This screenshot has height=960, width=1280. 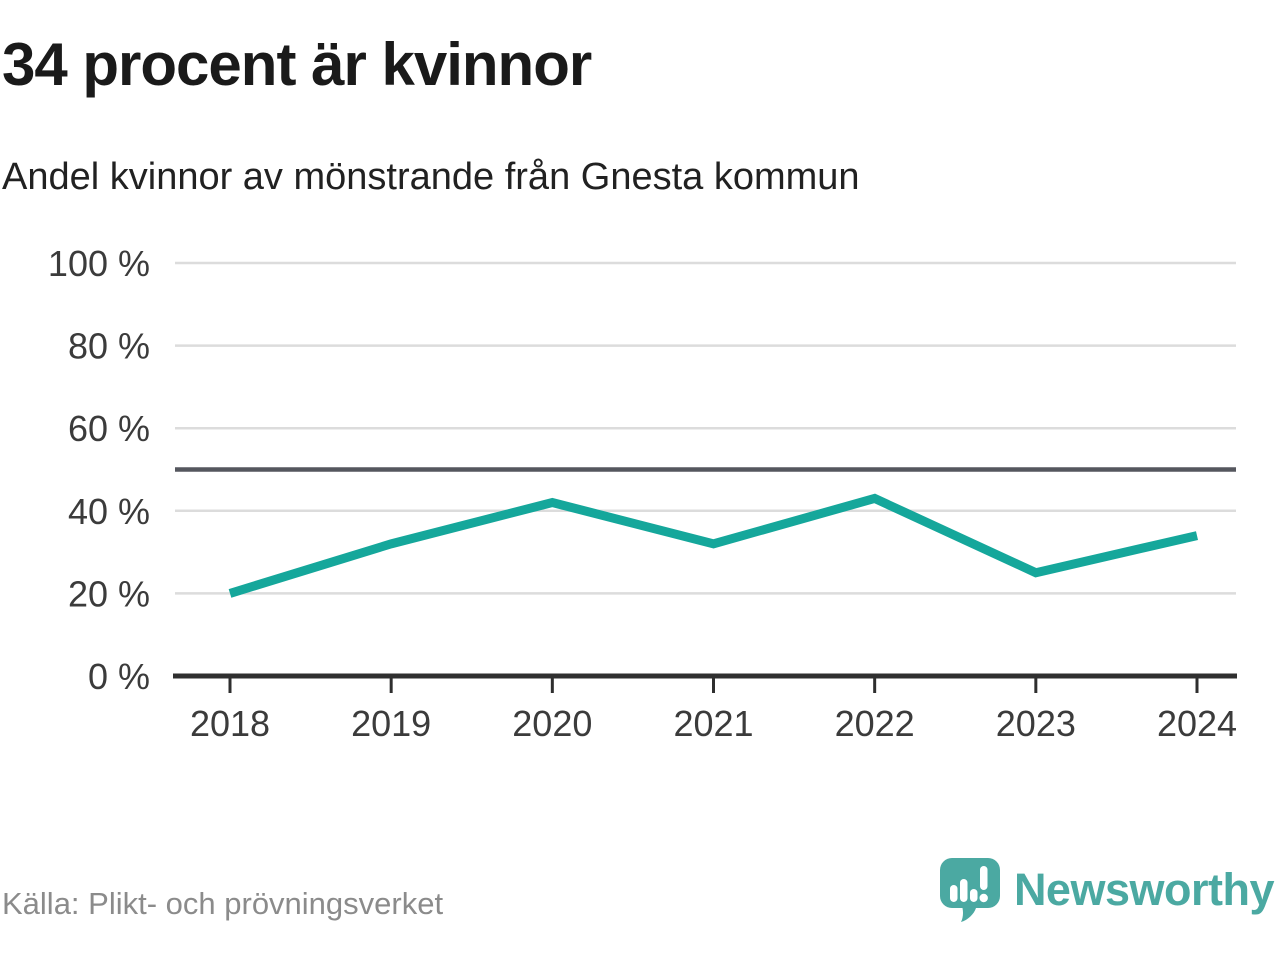 I want to click on newsworthy-logo: Newsworthy, so click(x=1106, y=890).